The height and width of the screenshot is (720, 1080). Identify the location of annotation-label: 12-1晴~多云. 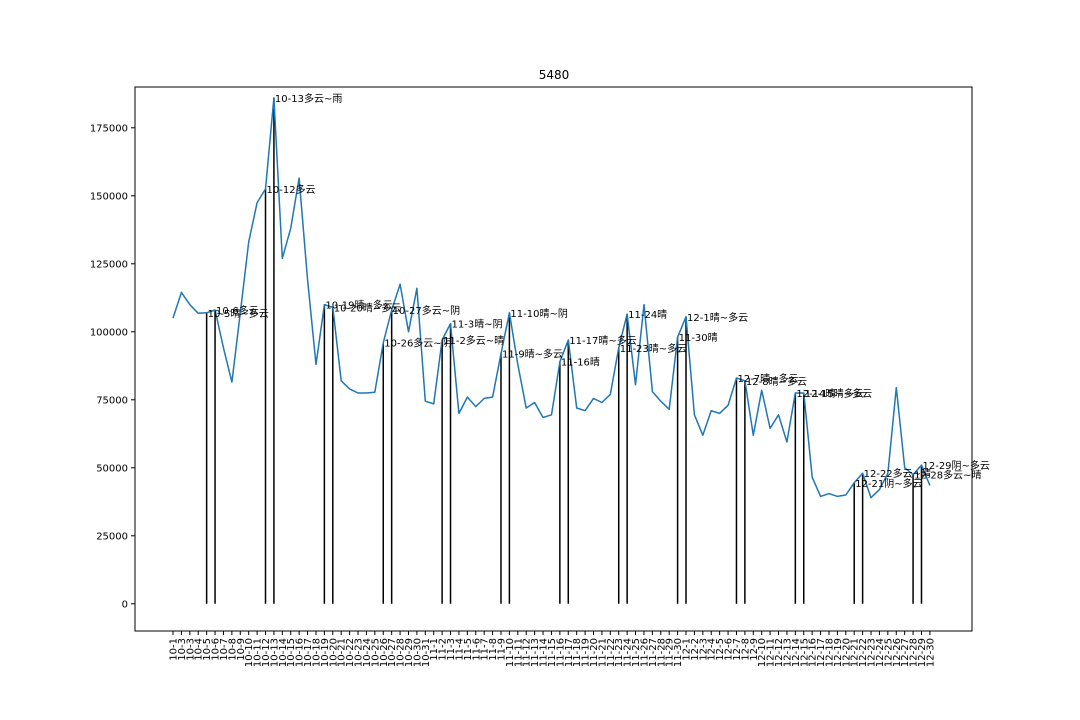
(717, 317).